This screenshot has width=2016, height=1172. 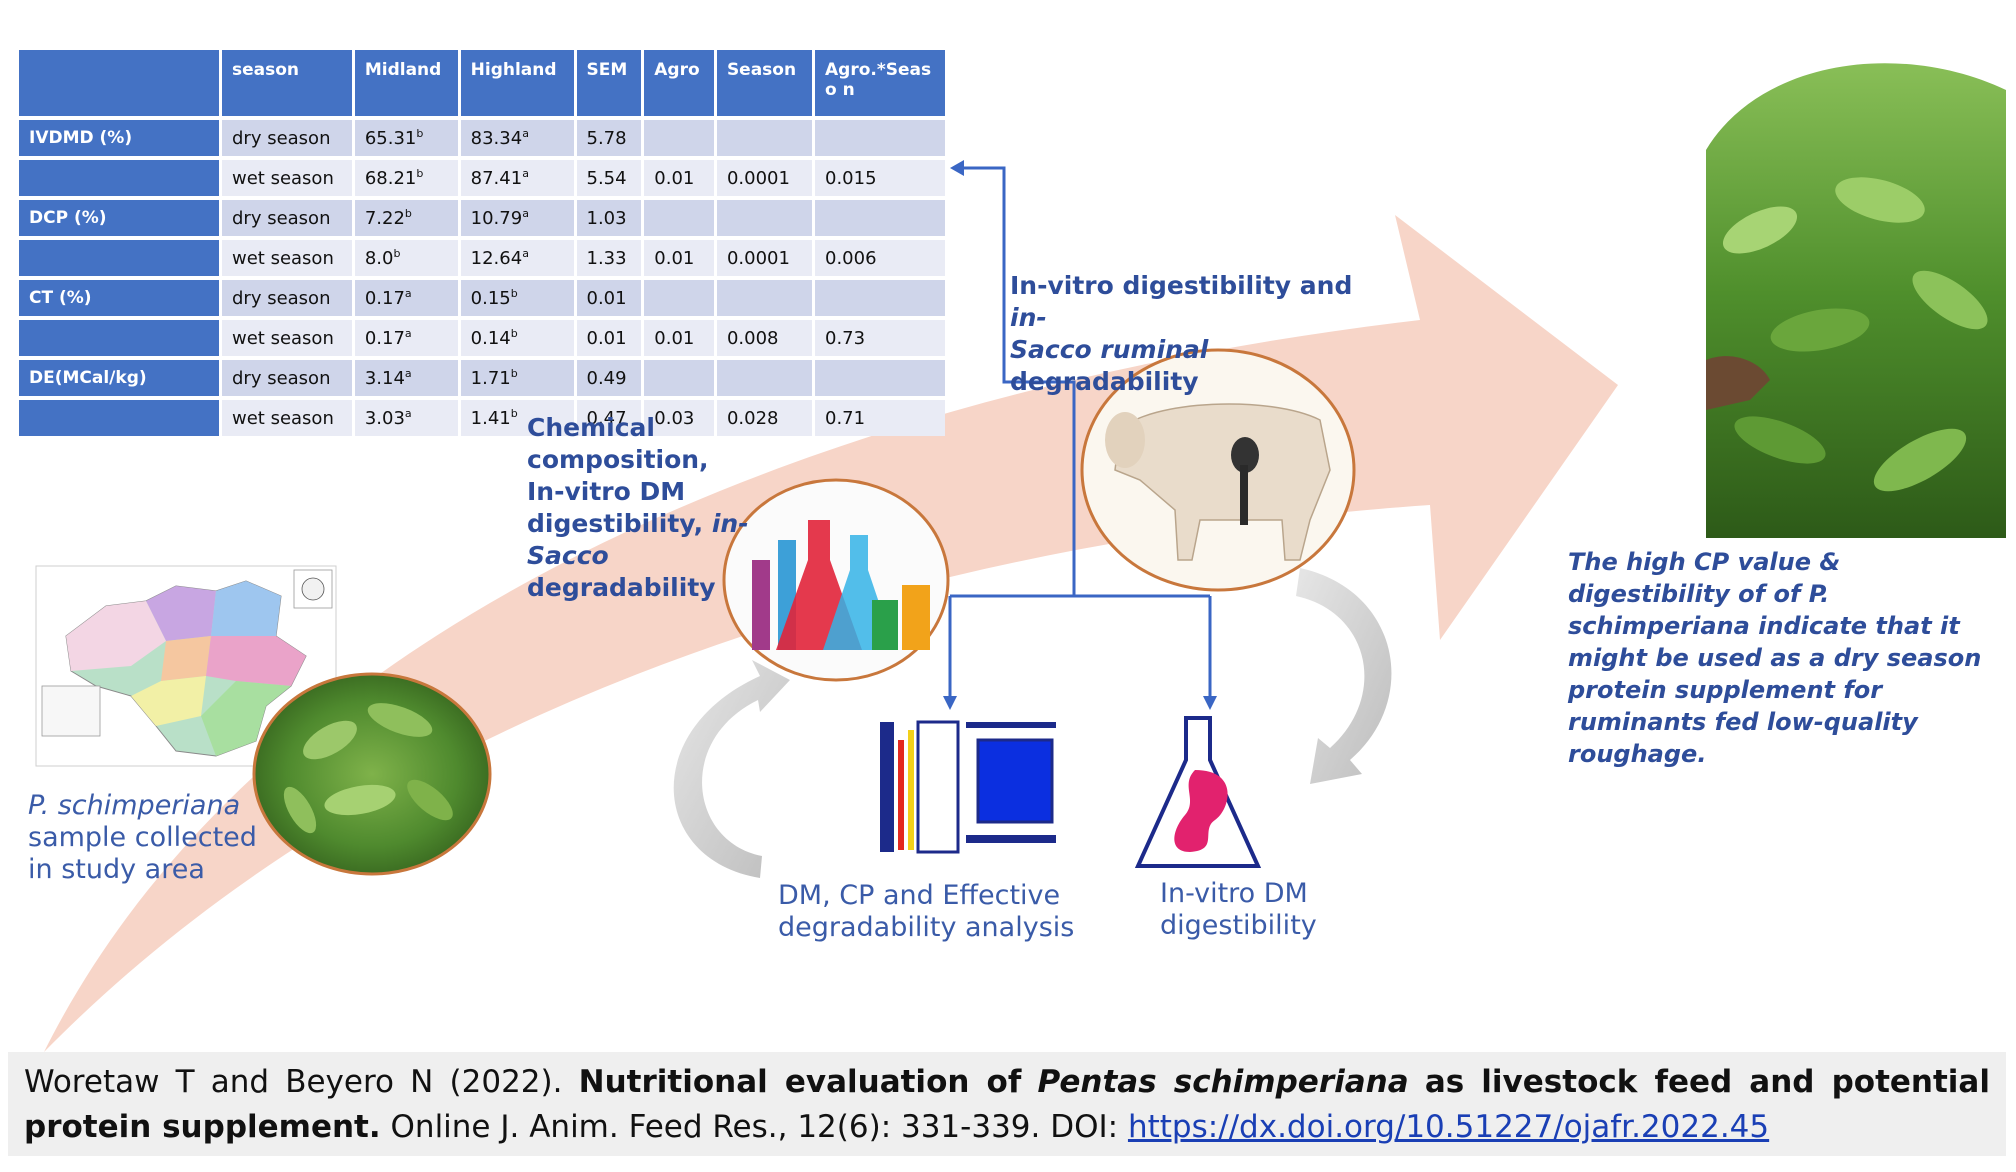 I want to click on midland-cell: 3.14a, so click(x=406, y=378).